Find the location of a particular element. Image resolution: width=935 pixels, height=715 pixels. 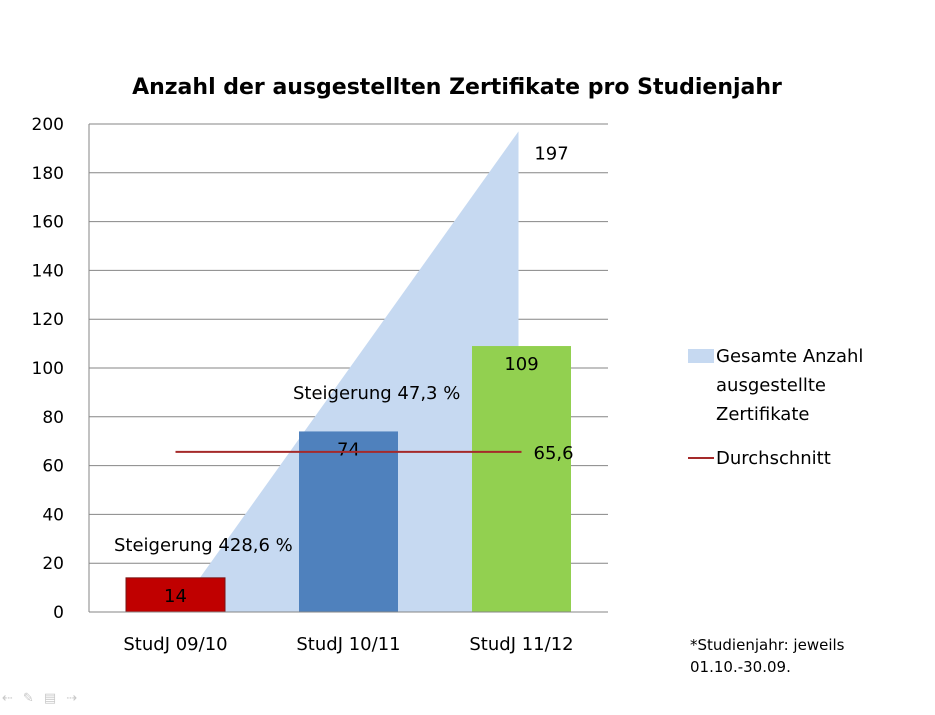

x-tick-label-2: StudJ 11/12 is located at coordinates (521, 644).